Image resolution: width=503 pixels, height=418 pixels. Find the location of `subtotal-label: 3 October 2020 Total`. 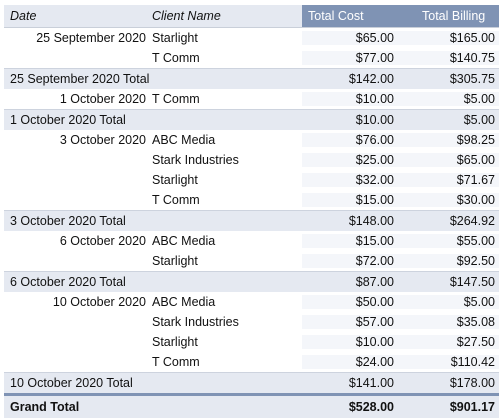

subtotal-label: 3 October 2020 Total is located at coordinates (68, 221).